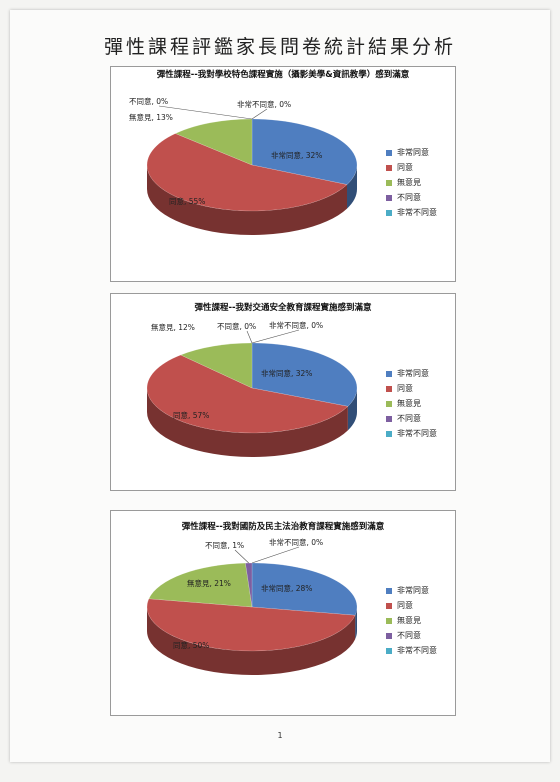 This screenshot has height=782, width=560. I want to click on data-label: 無意見, 13%, so click(151, 117).